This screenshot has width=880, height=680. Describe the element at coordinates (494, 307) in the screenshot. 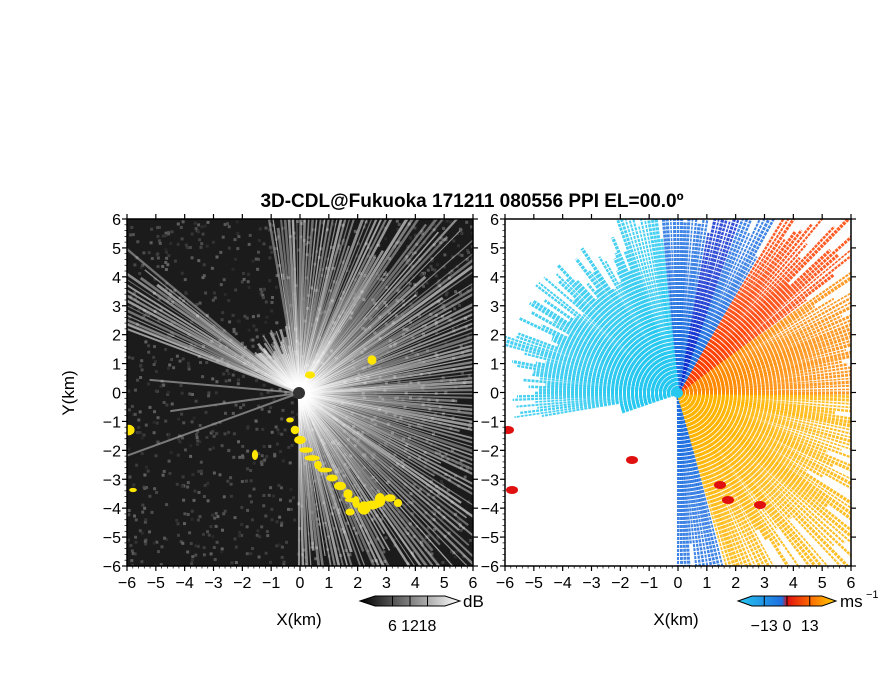

I see `velocity-y-tick-label: 3` at that location.